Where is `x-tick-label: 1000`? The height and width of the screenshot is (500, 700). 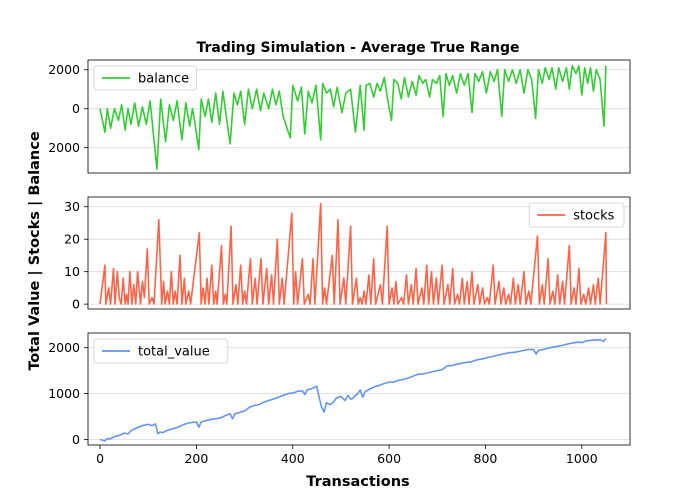
x-tick-label: 1000 is located at coordinates (582, 458).